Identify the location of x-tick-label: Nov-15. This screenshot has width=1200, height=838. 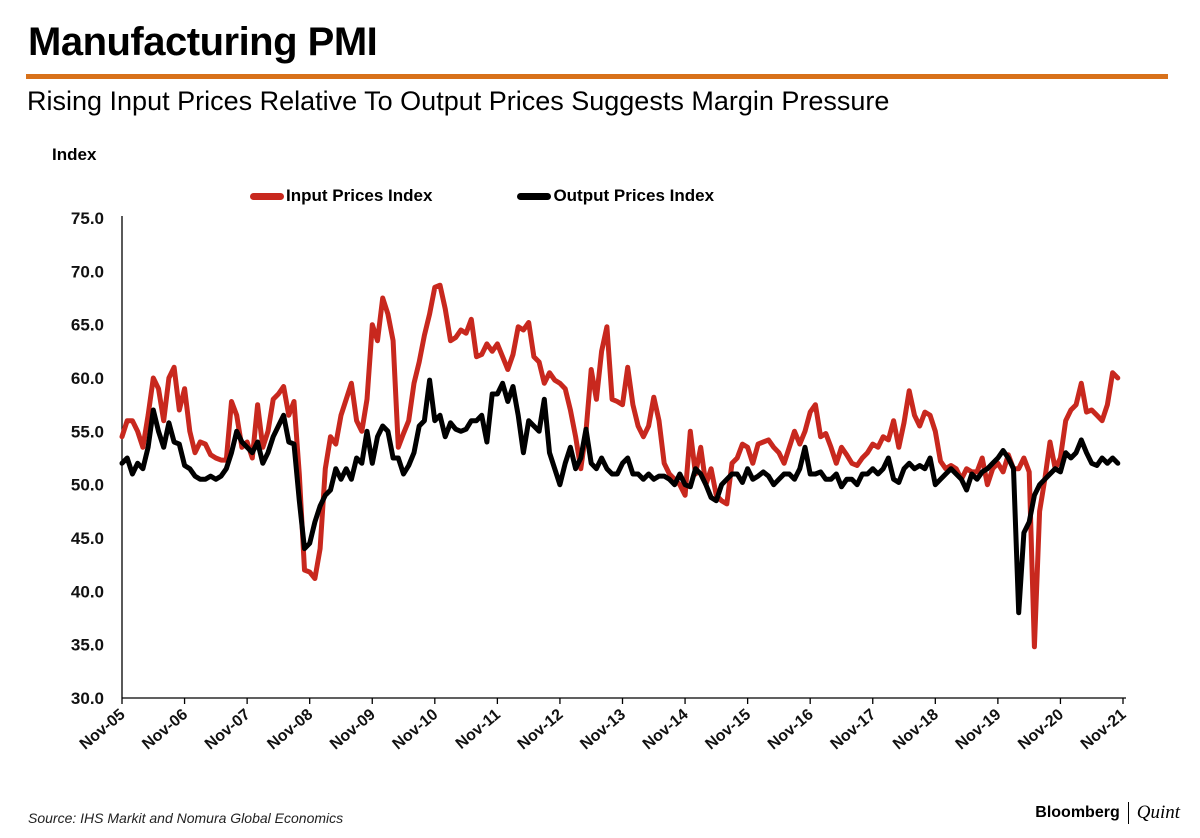
(728, 729).